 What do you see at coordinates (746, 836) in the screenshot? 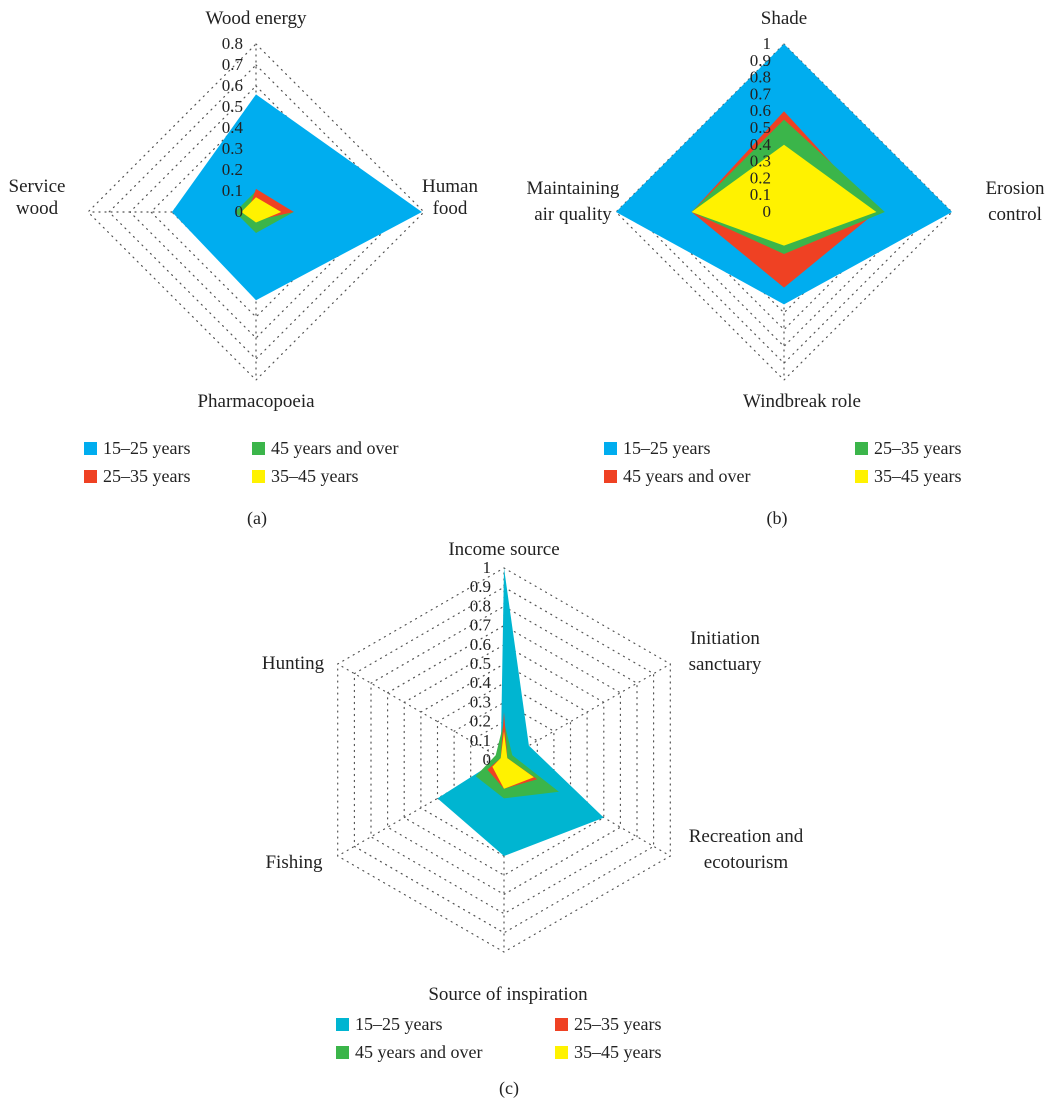
I see `axis-label-line: Recreation and` at bounding box center [746, 836].